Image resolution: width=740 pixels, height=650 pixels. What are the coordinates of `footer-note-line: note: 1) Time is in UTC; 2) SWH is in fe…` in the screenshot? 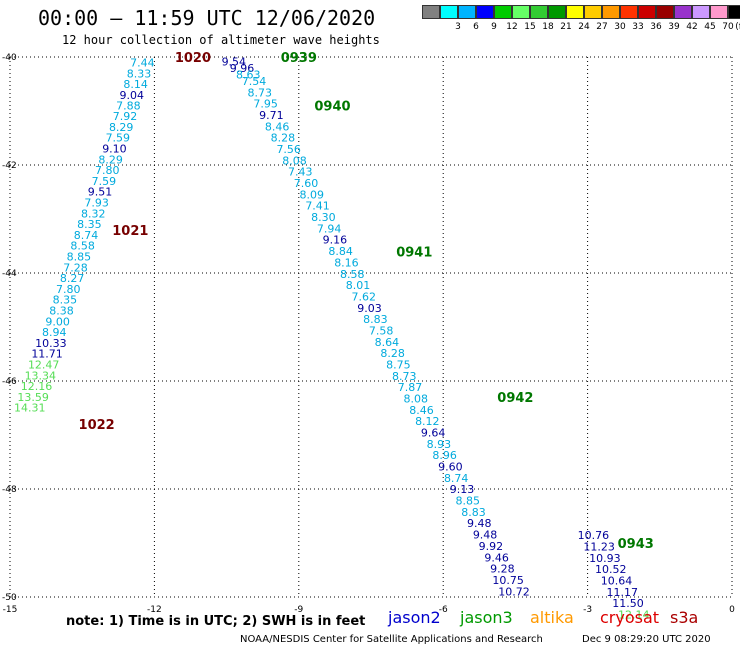 It's located at (215, 619).